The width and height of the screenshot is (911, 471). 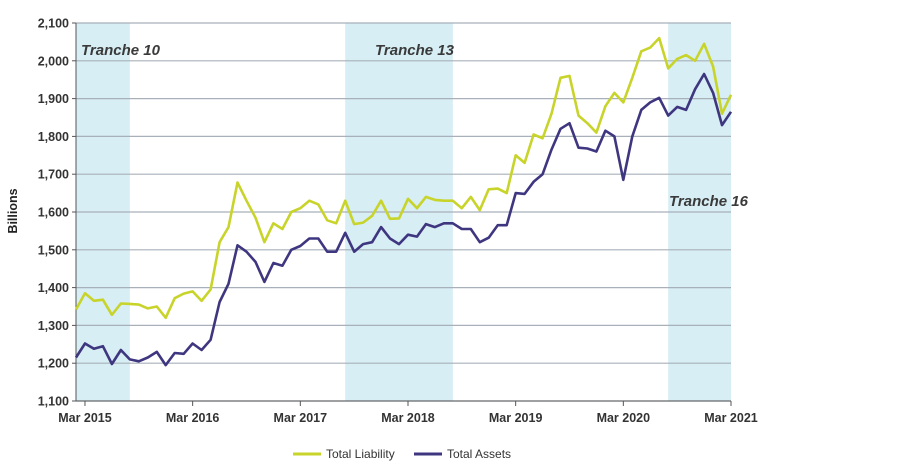 What do you see at coordinates (53, 99) in the screenshot?
I see `y-tick-label: 1,900` at bounding box center [53, 99].